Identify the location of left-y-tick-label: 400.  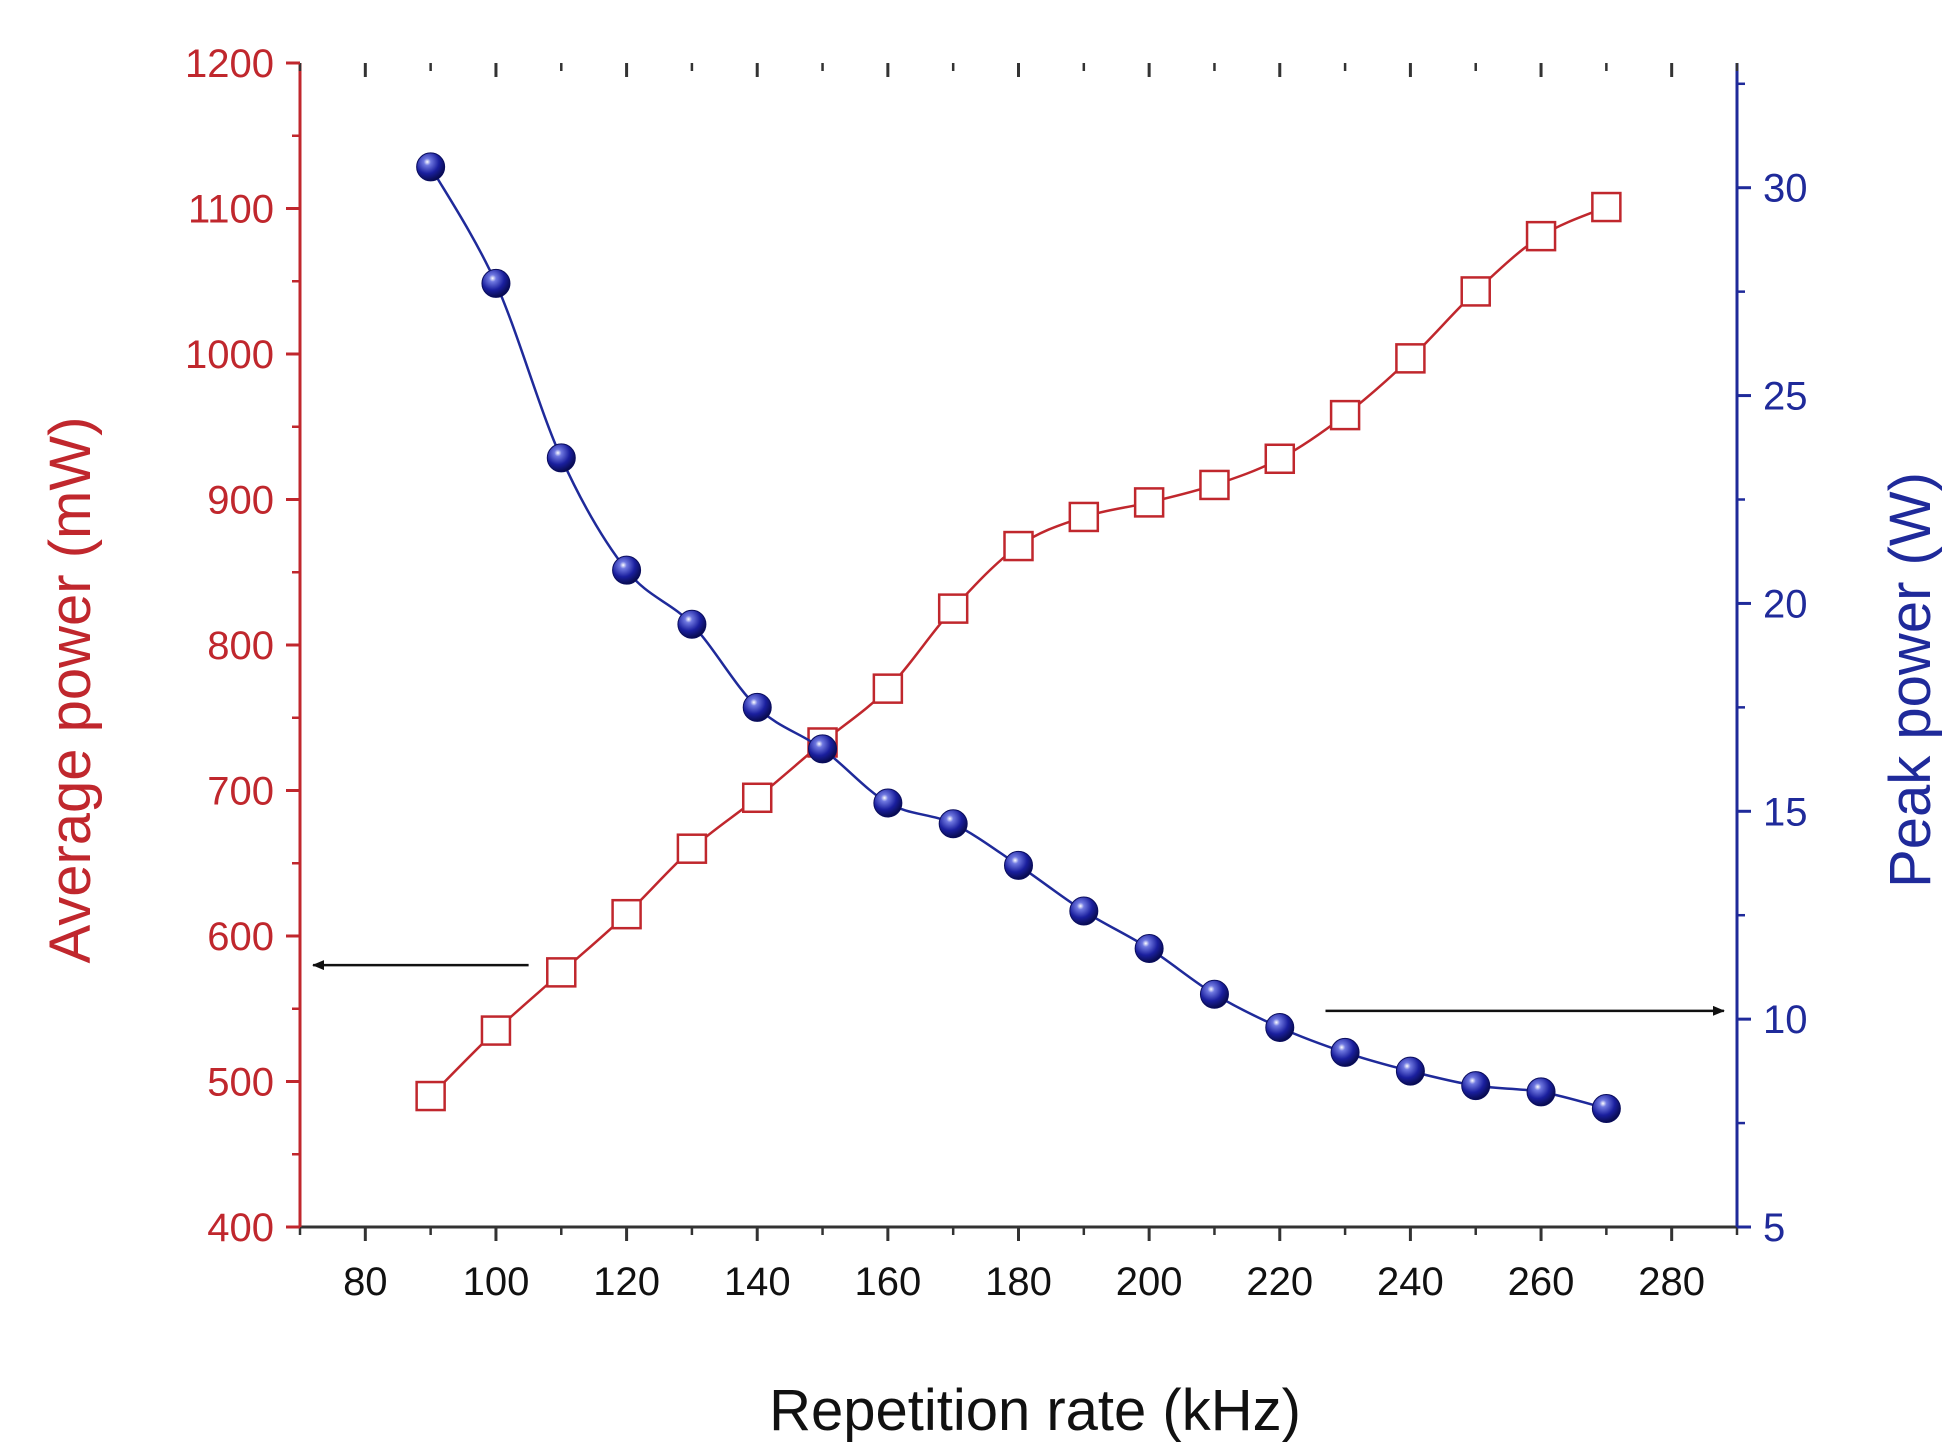
(240, 1228).